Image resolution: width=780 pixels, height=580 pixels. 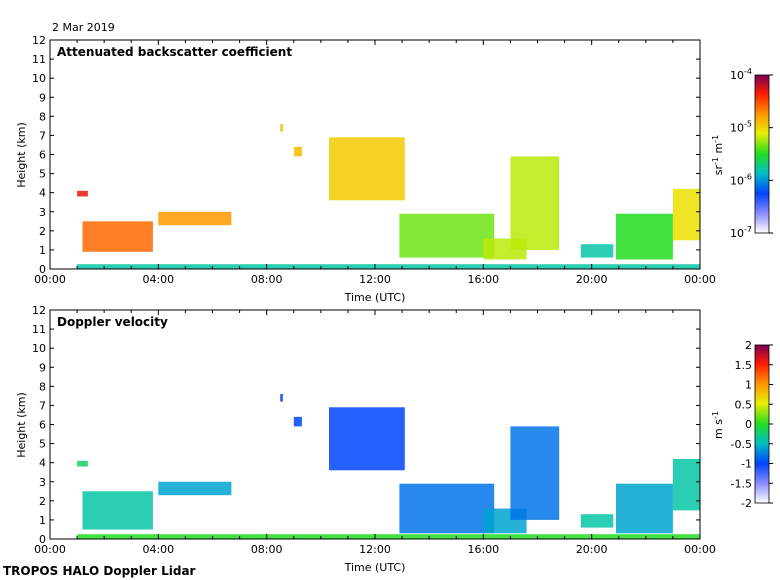 I want to click on colorbar-tick-label: 0, so click(x=748, y=424).